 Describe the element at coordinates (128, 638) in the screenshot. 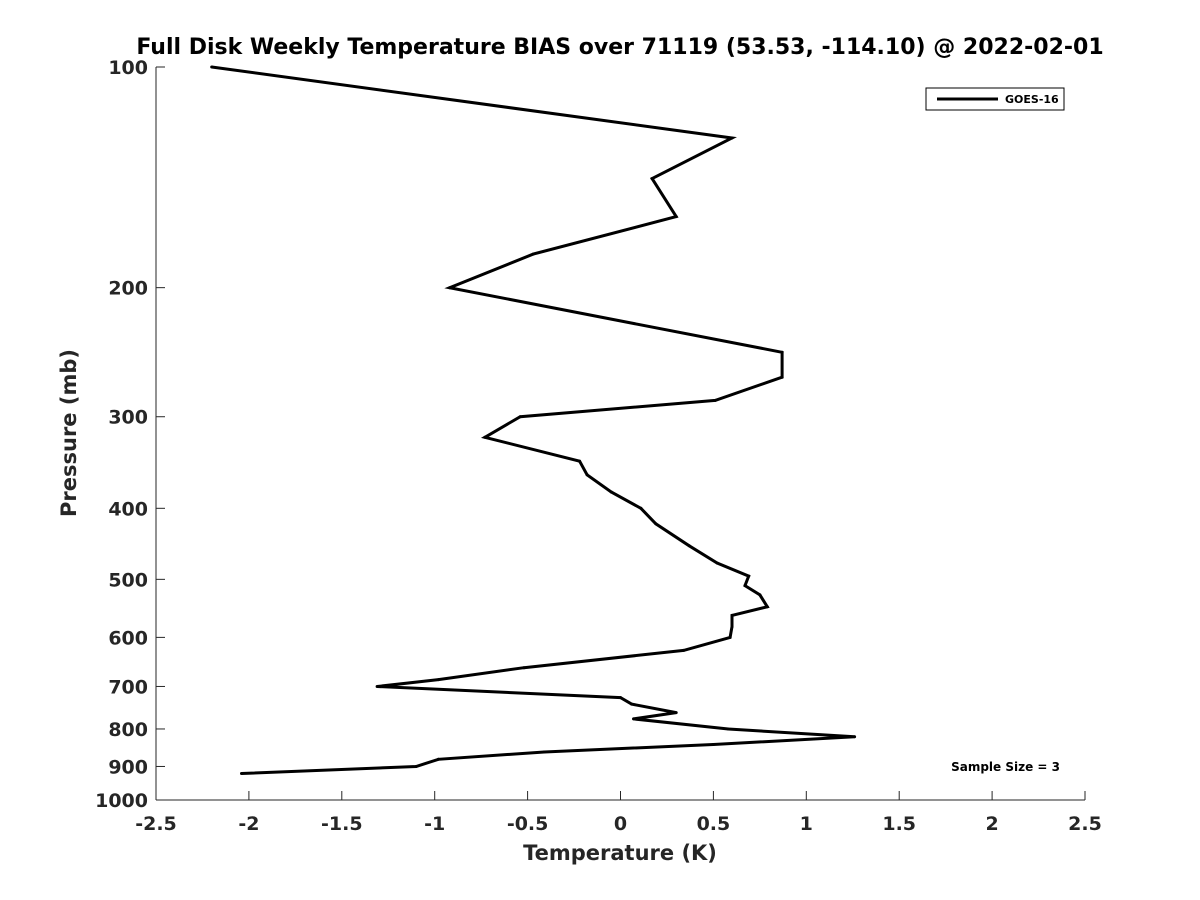

I see `y-tick-label: 600` at that location.